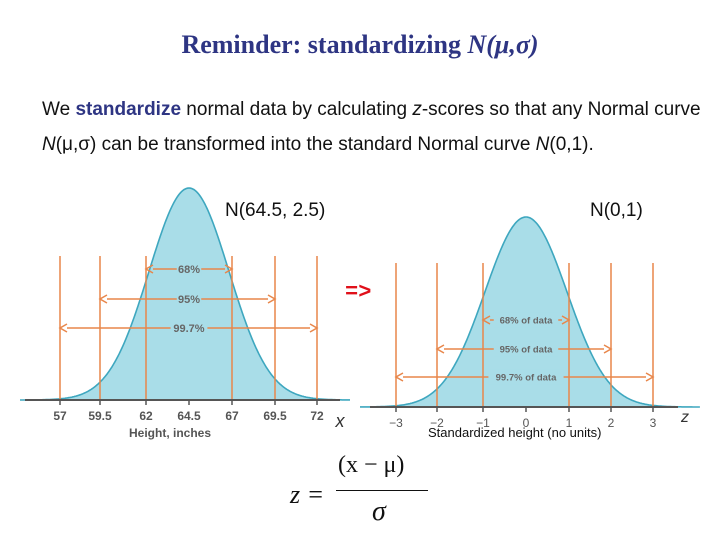 Image resolution: width=720 pixels, height=540 pixels. What do you see at coordinates (417, 109) in the screenshot?
I see `para-z: z` at bounding box center [417, 109].